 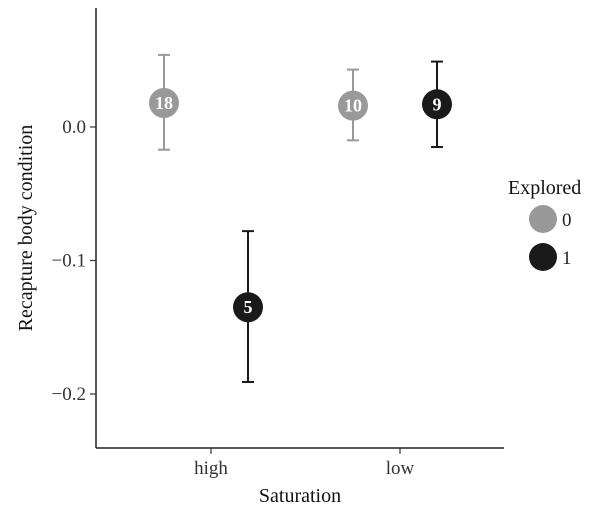 What do you see at coordinates (26, 228) in the screenshot?
I see `y-axis-title: Recapture body condition` at bounding box center [26, 228].